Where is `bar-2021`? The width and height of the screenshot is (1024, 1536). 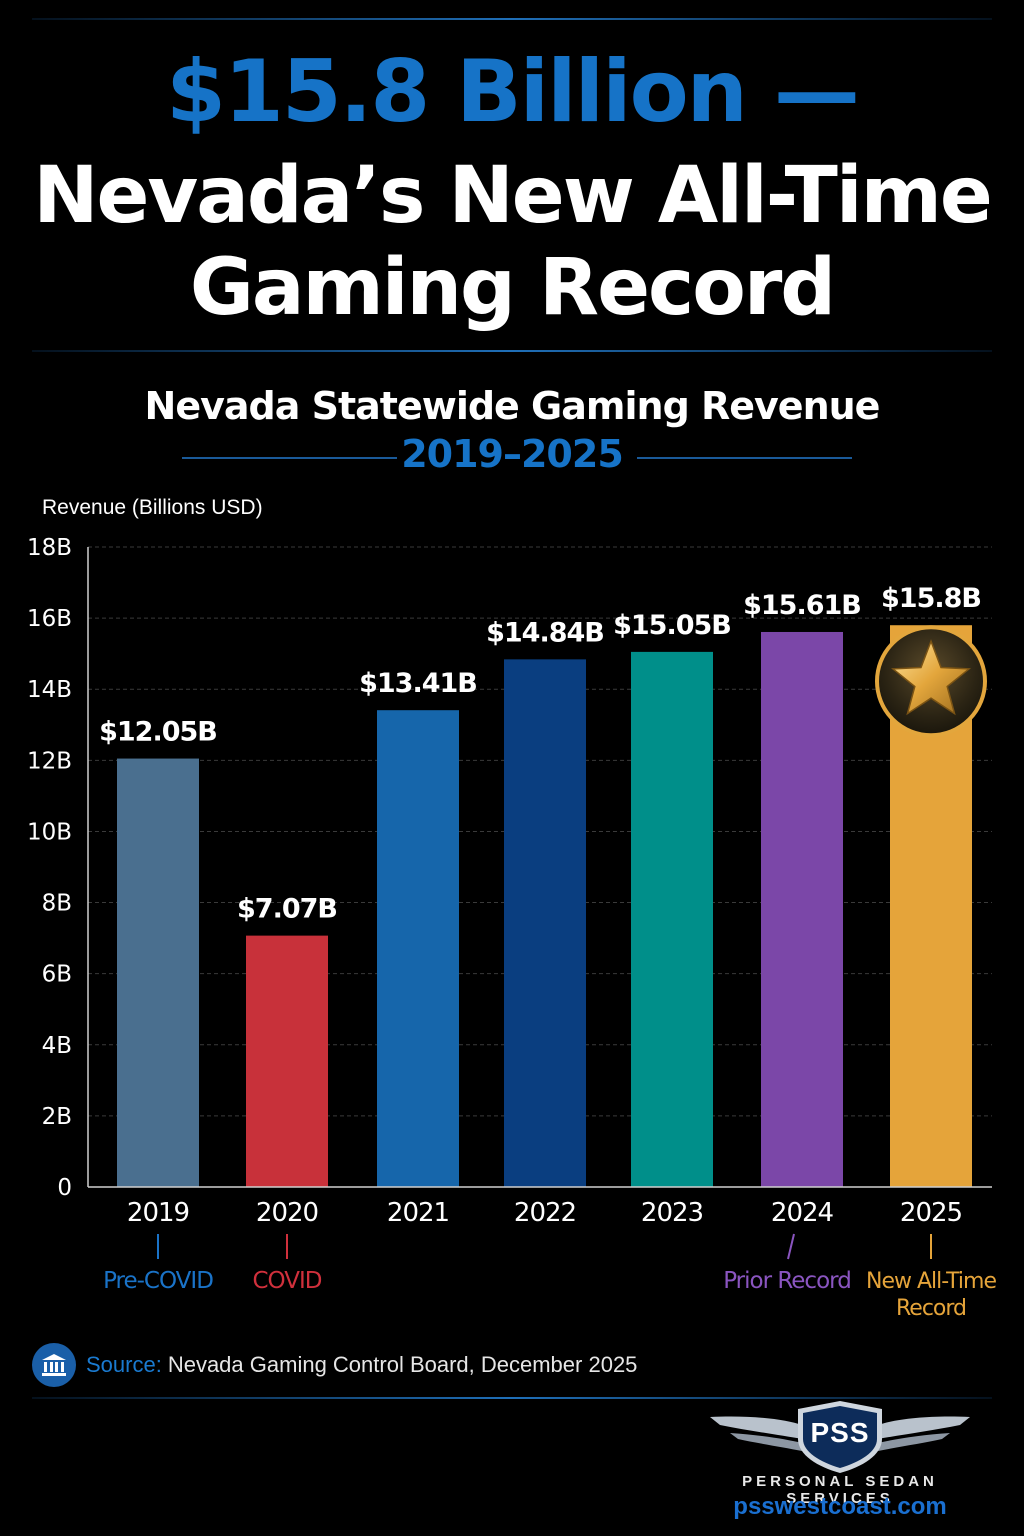 bar-2021 is located at coordinates (418, 948).